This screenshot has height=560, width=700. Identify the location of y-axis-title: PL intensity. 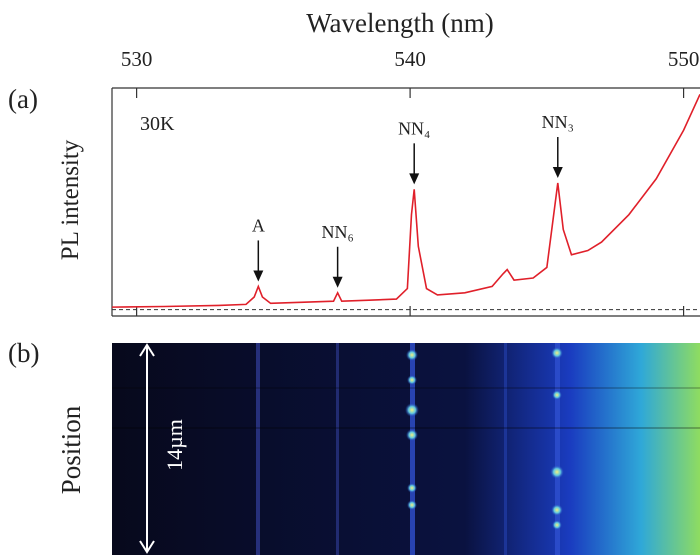
(70, 199).